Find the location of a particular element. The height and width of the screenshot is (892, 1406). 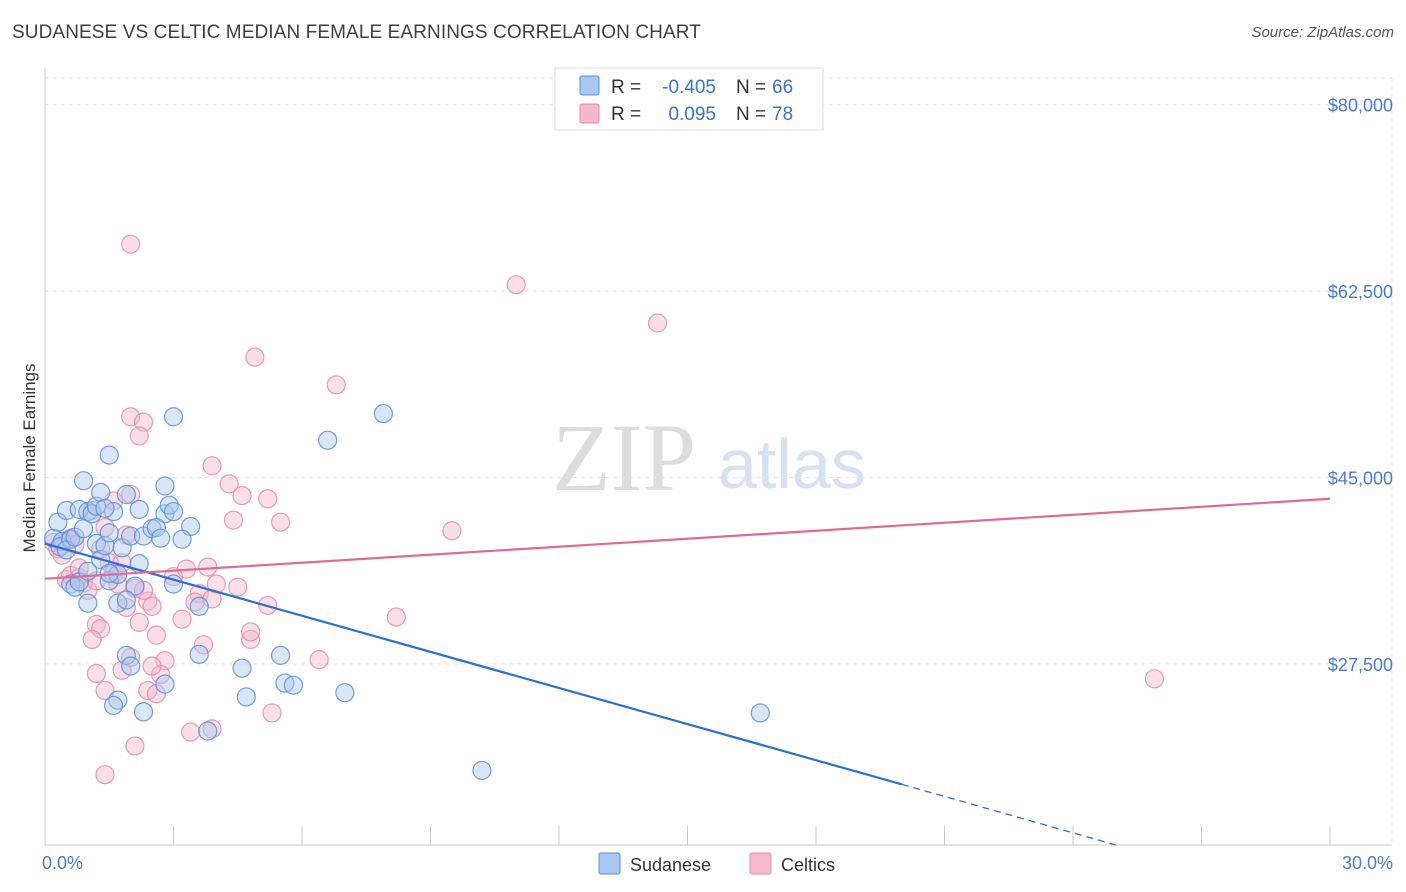

legend-stats-box is located at coordinates (689, 99).